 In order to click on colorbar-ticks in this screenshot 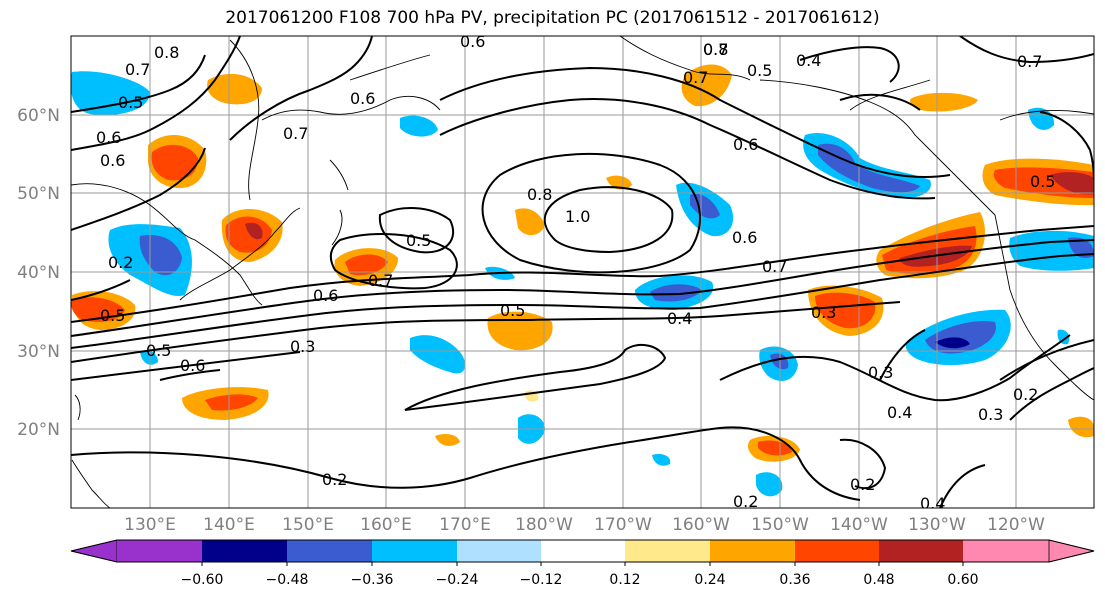, I will do `click(582, 564)`.